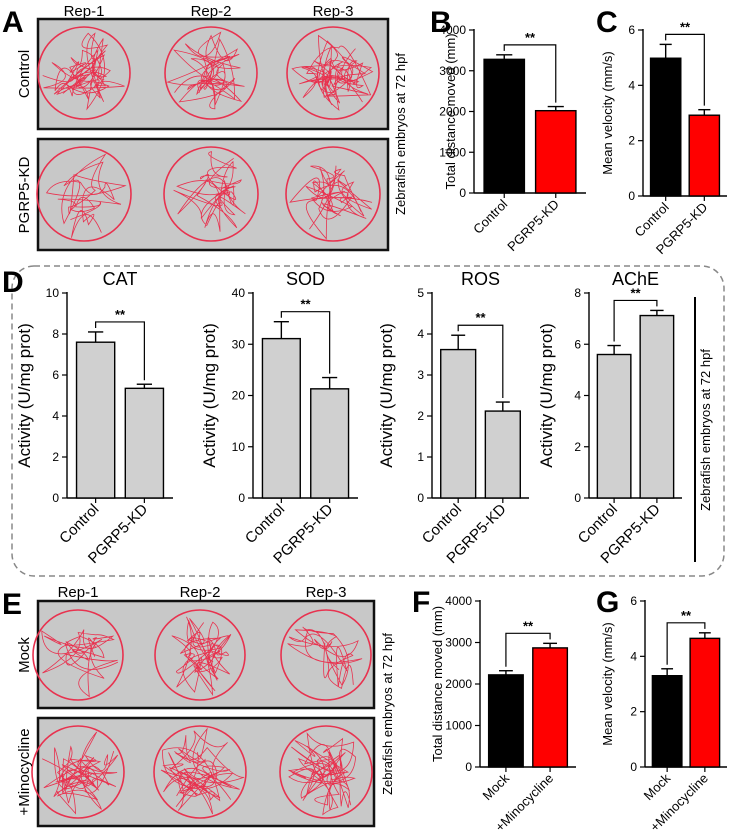  I want to click on side-label-d: Zebrafish embryos at 72 hpf, so click(705, 430).